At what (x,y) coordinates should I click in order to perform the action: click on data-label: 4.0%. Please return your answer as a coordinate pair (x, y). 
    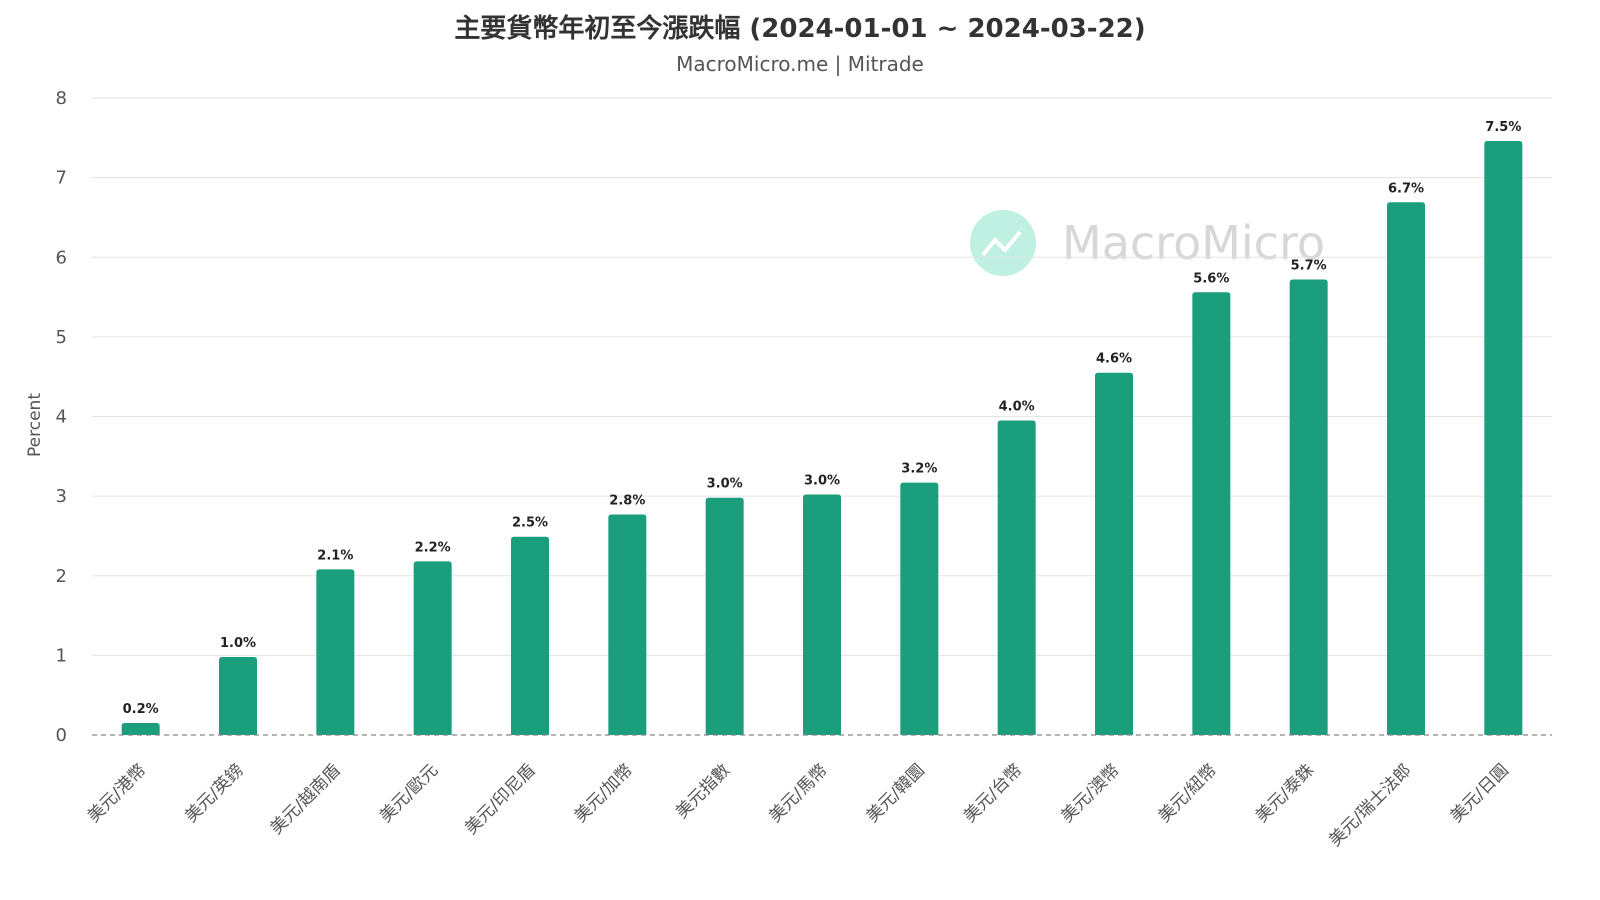
    Looking at the image, I should click on (1017, 406).